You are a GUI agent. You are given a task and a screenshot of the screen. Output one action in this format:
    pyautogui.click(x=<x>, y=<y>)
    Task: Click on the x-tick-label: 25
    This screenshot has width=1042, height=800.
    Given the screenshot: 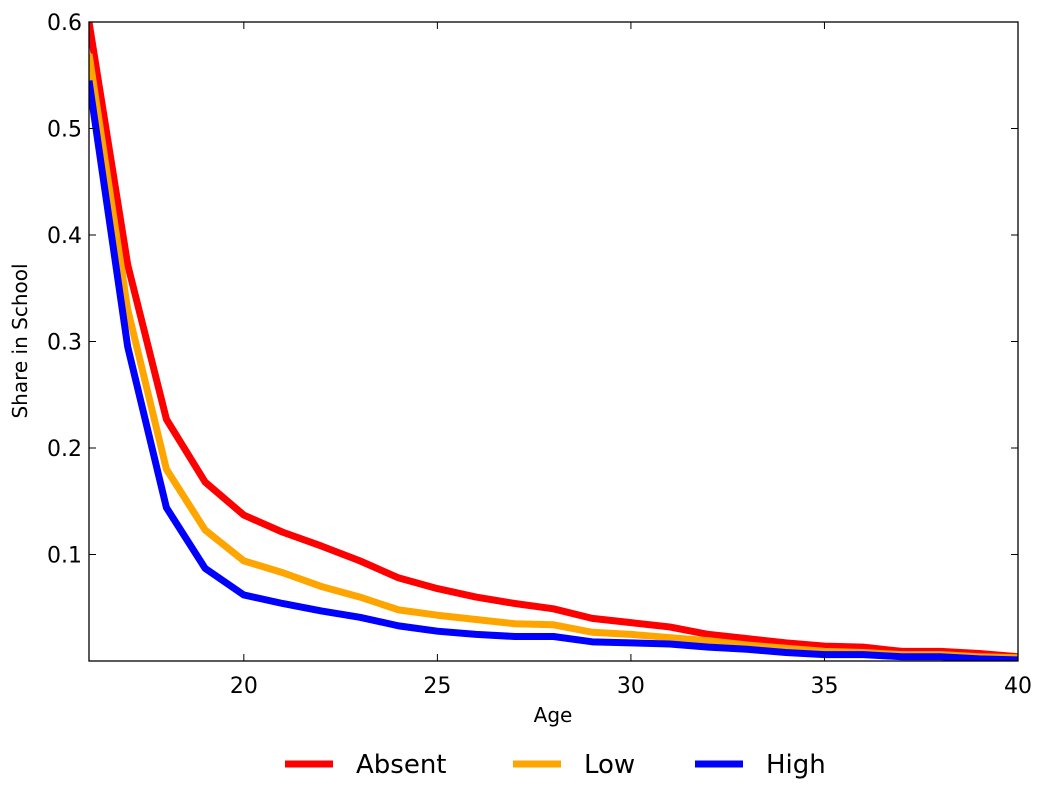 What is the action you would take?
    pyautogui.click(x=437, y=686)
    